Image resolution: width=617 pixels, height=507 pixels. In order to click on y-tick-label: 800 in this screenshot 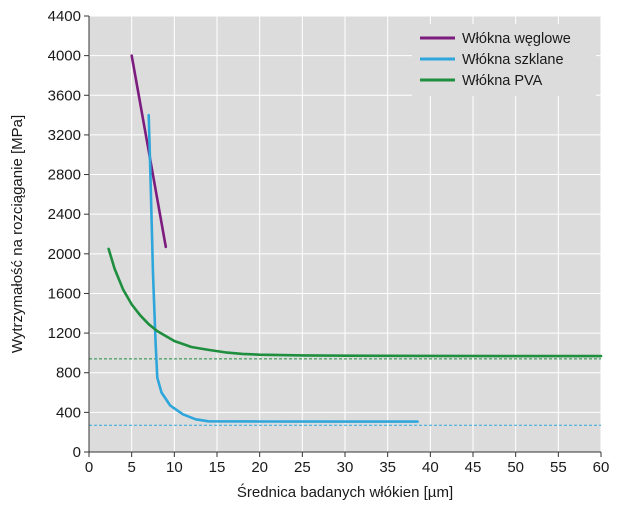, I will do `click(68, 373)`.